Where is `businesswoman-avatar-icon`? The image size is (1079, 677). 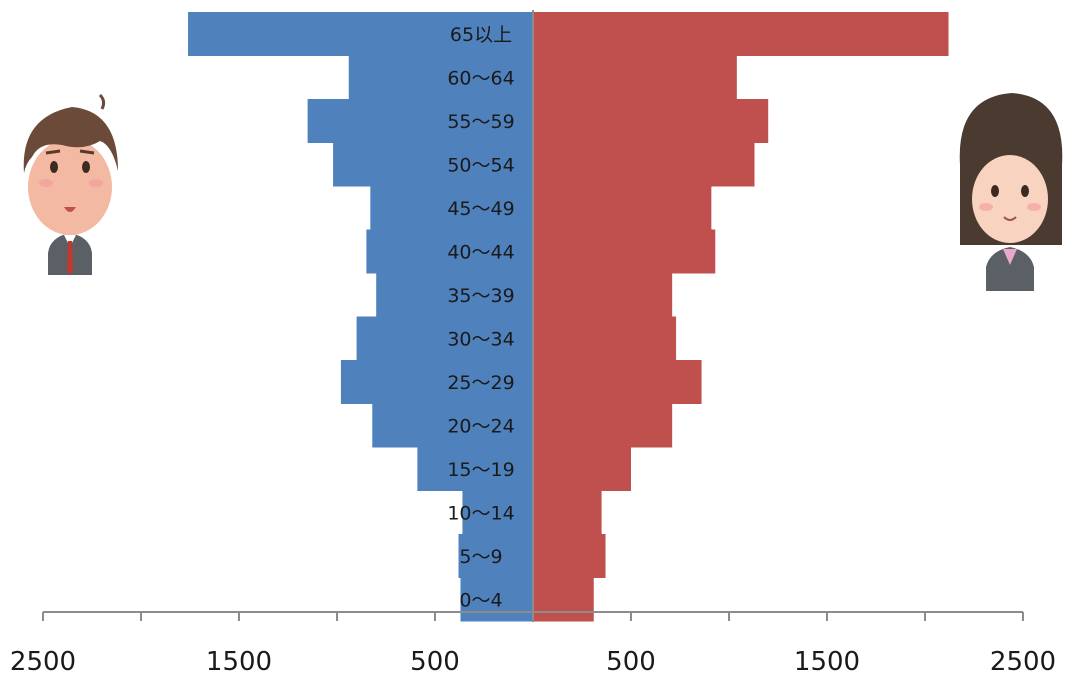 businesswoman-avatar-icon is located at coordinates (1011, 192).